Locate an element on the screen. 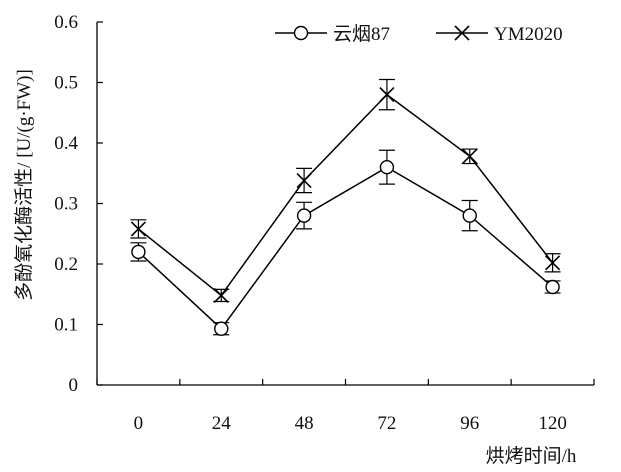 The width and height of the screenshot is (621, 472). x-tick-label: 120 is located at coordinates (552, 423).